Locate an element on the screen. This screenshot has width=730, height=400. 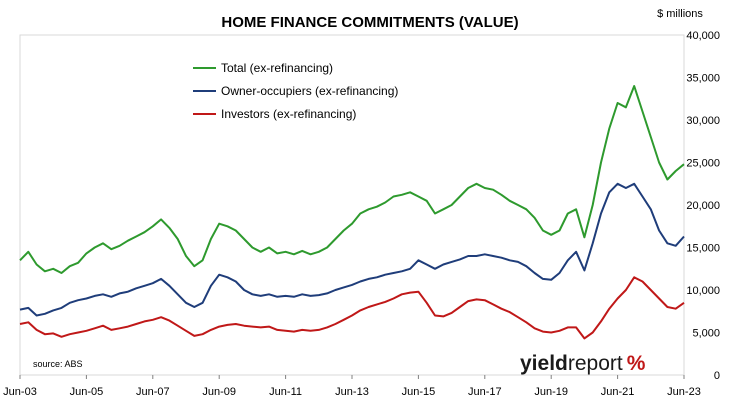
logo-word-report: report is located at coordinates (595, 363).